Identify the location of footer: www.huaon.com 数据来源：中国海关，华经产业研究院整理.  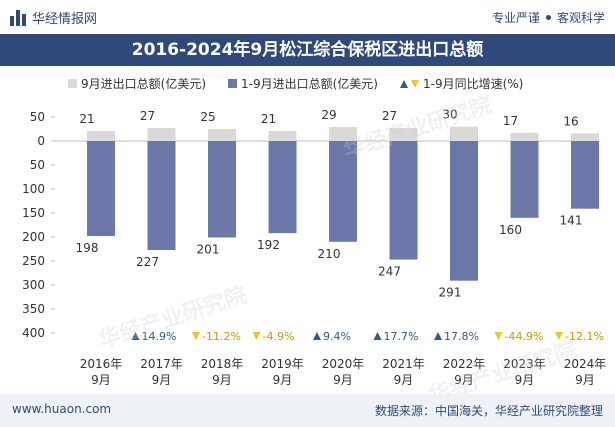
(307, 410).